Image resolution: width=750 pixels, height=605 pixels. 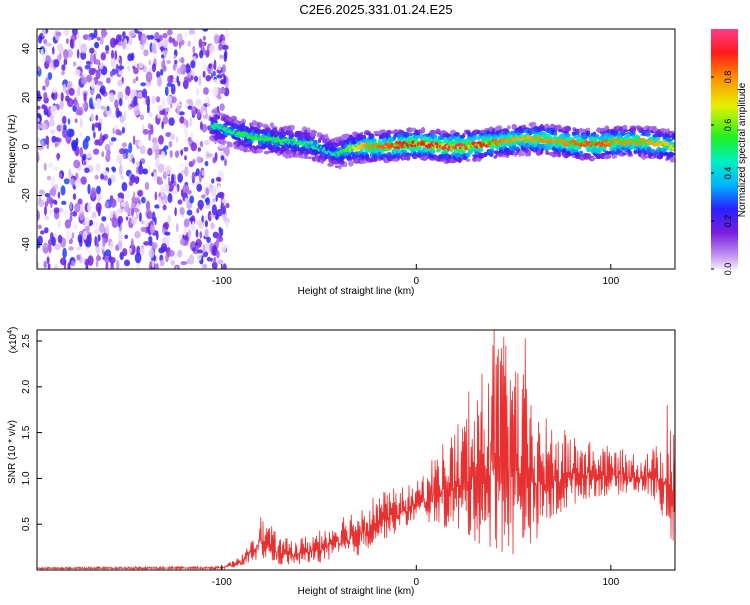 I want to click on spectrogram-y-axis-label: Frequency (Hz), so click(x=12, y=149).